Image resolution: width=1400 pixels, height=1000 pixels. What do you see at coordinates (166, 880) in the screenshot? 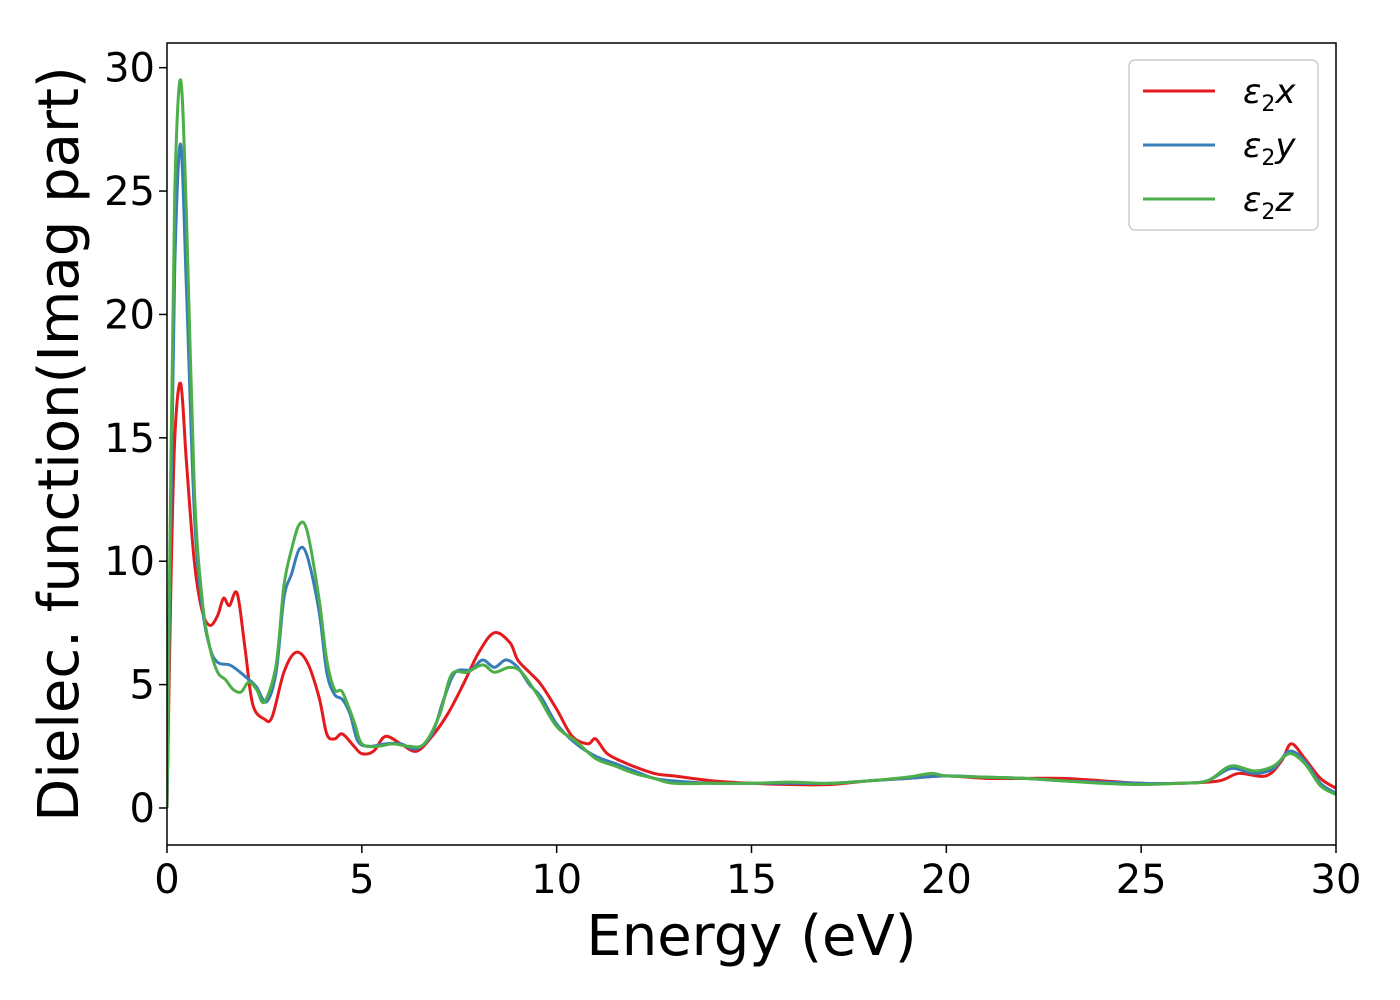
I see `x-tick-label: 0` at bounding box center [166, 880].